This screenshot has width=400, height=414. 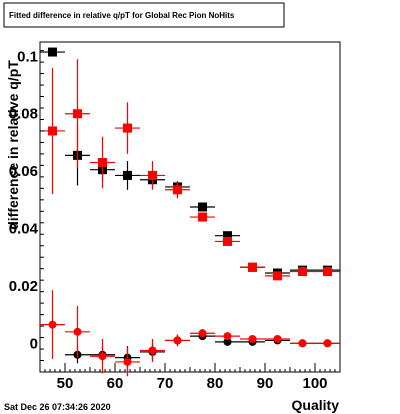 I want to click on y-axis: 0 0.02 0.04 0.06 0.08 0.1, so click(x=26, y=210).